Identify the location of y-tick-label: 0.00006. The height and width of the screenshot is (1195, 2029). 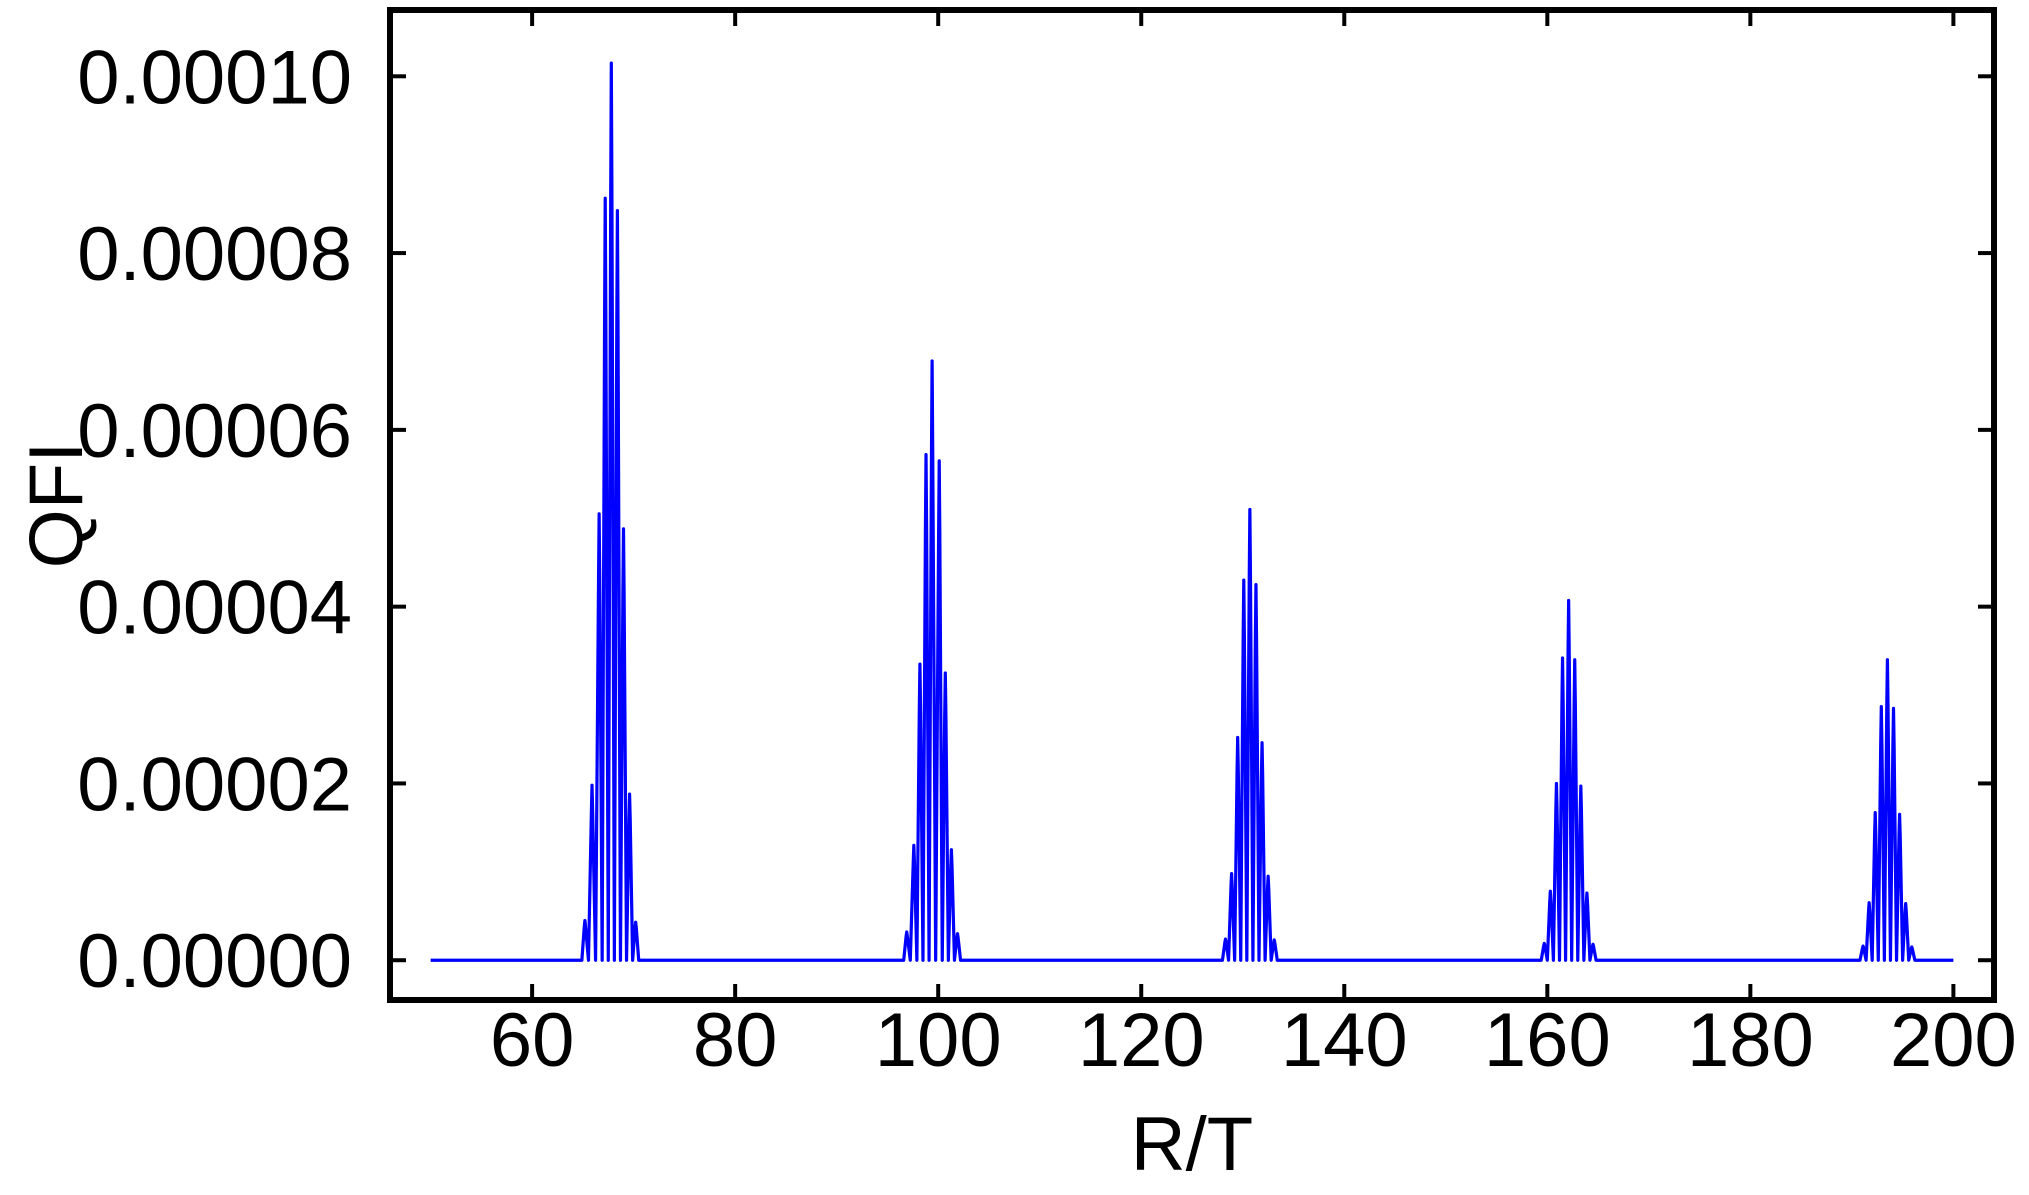
(214, 431).